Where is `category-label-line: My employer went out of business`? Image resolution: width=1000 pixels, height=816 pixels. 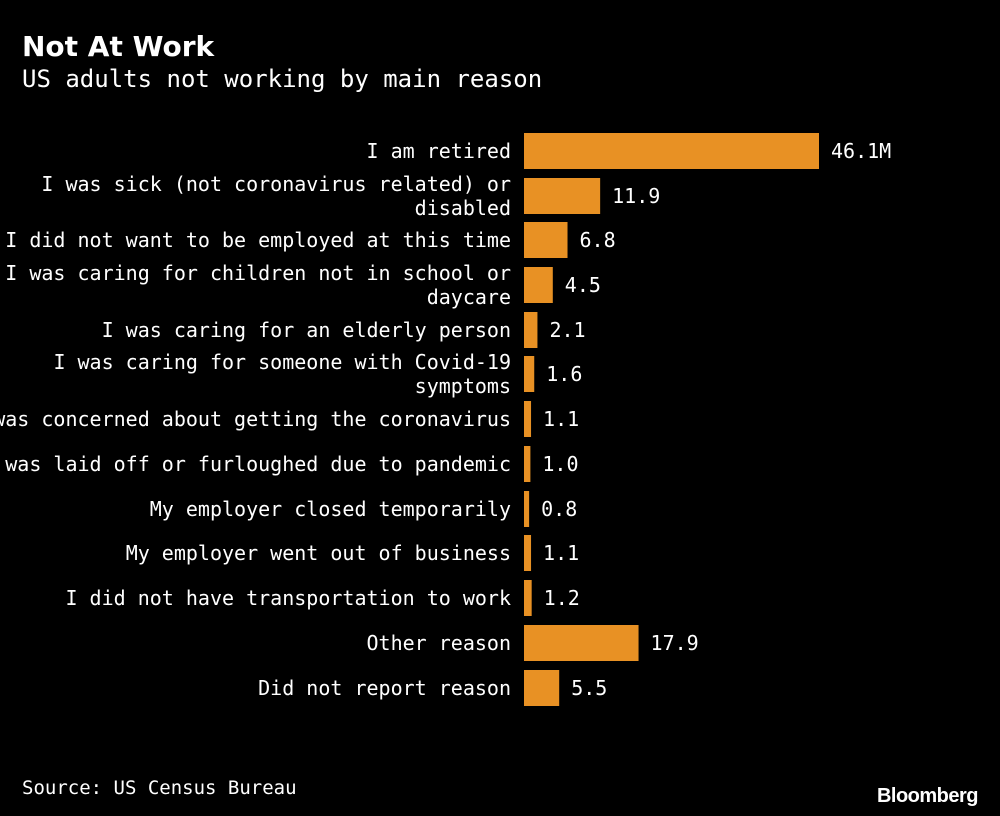 category-label-line: My employer went out of business is located at coordinates (318, 553).